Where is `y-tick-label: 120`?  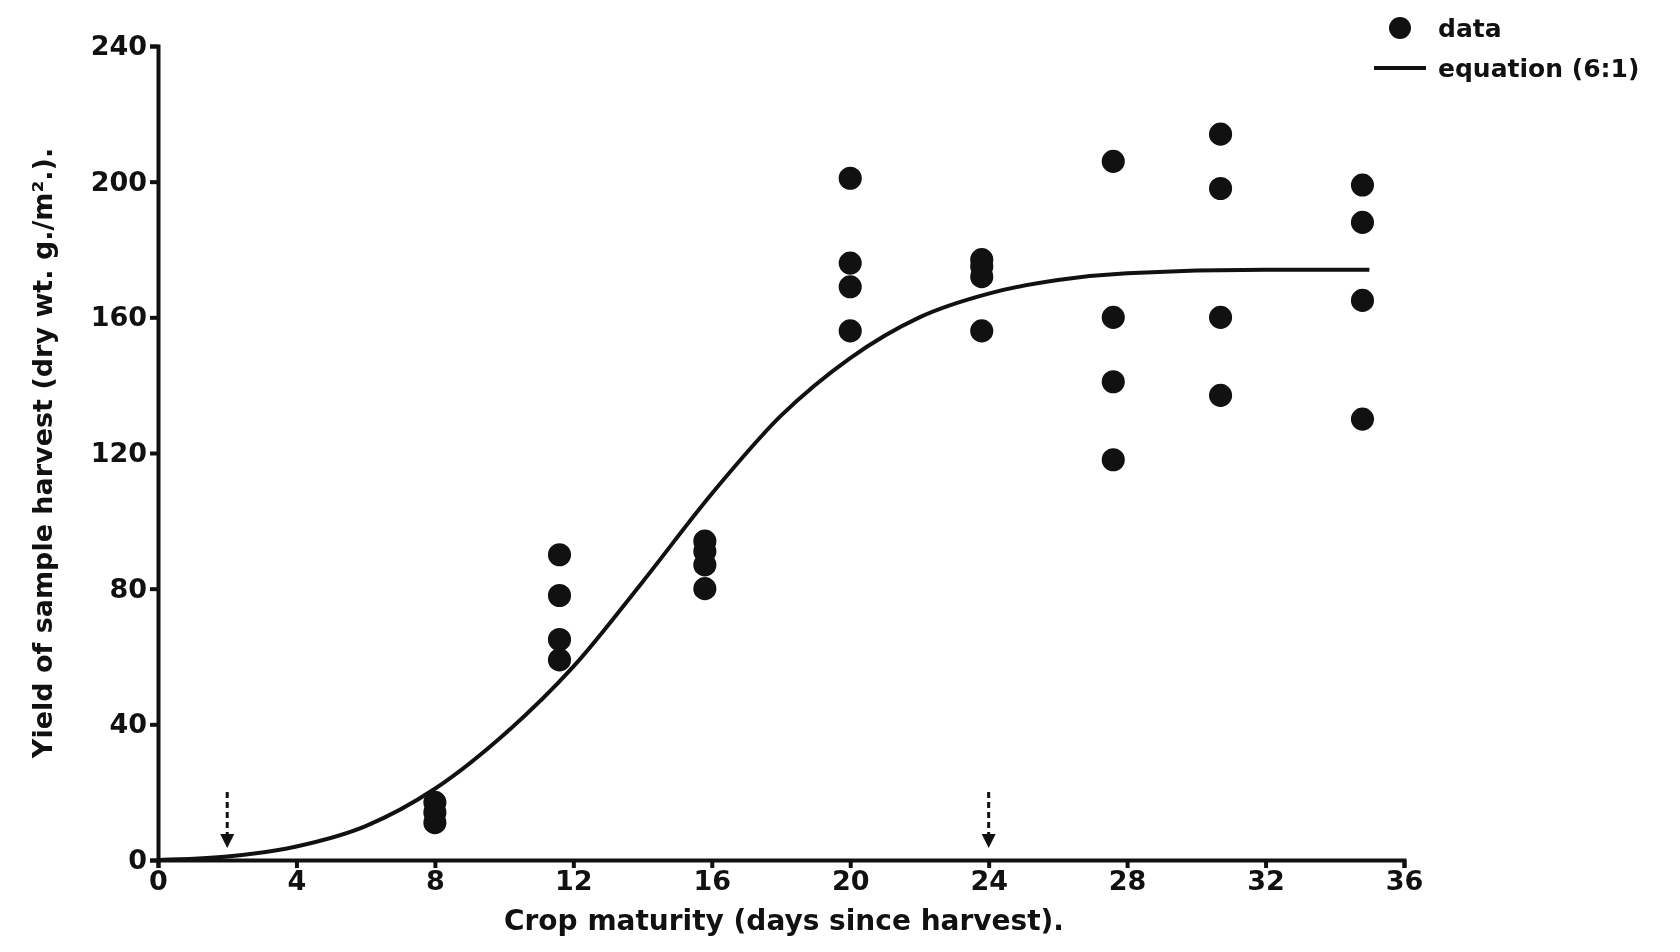 y-tick-label: 120 is located at coordinates (118, 453).